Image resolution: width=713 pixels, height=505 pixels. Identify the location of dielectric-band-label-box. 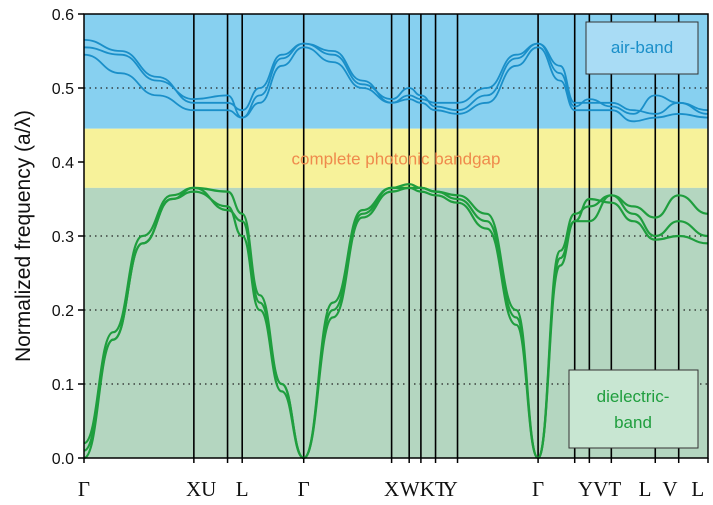
(633, 409).